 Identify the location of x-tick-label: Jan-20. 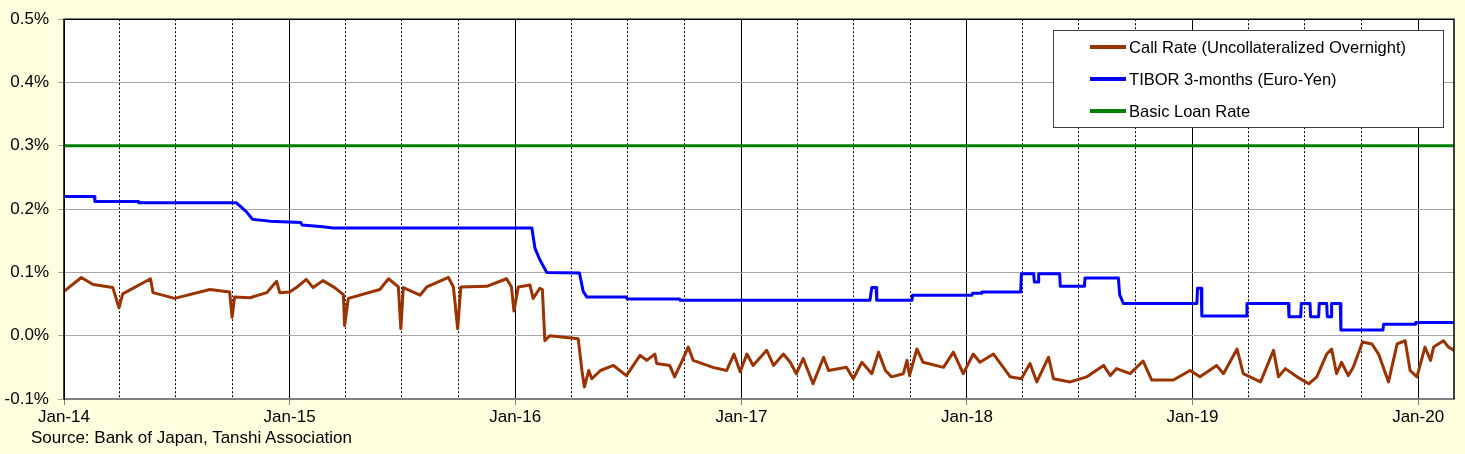
(1418, 416).